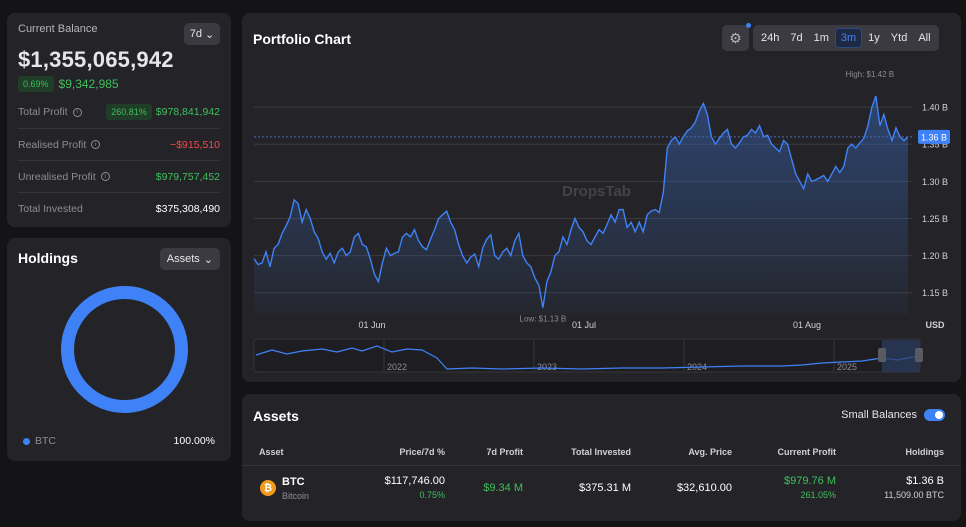 The width and height of the screenshot is (966, 527). What do you see at coordinates (43, 112) in the screenshot?
I see `stat-label-text: Total Profit` at bounding box center [43, 112].